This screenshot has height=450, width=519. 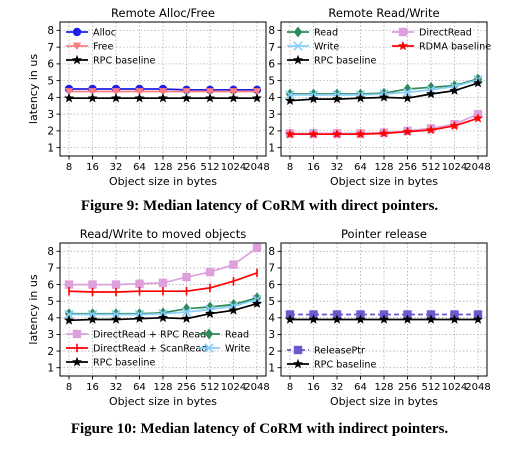 What do you see at coordinates (233, 387) in the screenshot?
I see `x-tick-label: 1024` at bounding box center [233, 387].